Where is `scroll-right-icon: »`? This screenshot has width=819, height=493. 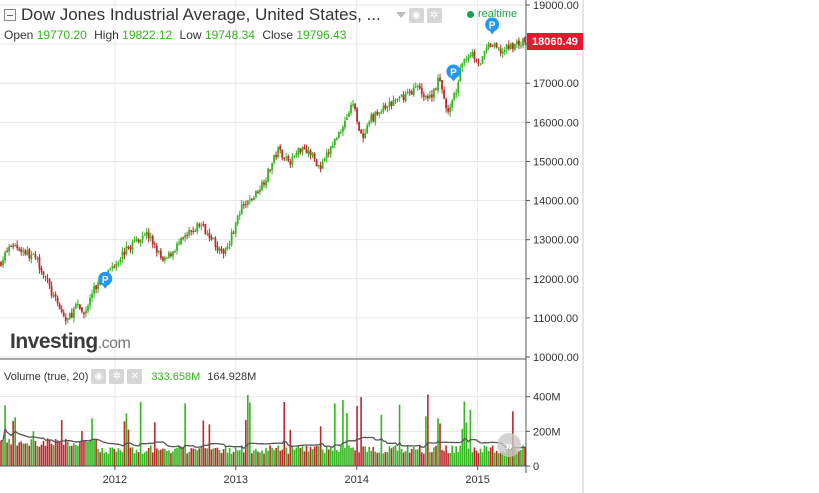
scroll-right-icon: » is located at coordinates (509, 445).